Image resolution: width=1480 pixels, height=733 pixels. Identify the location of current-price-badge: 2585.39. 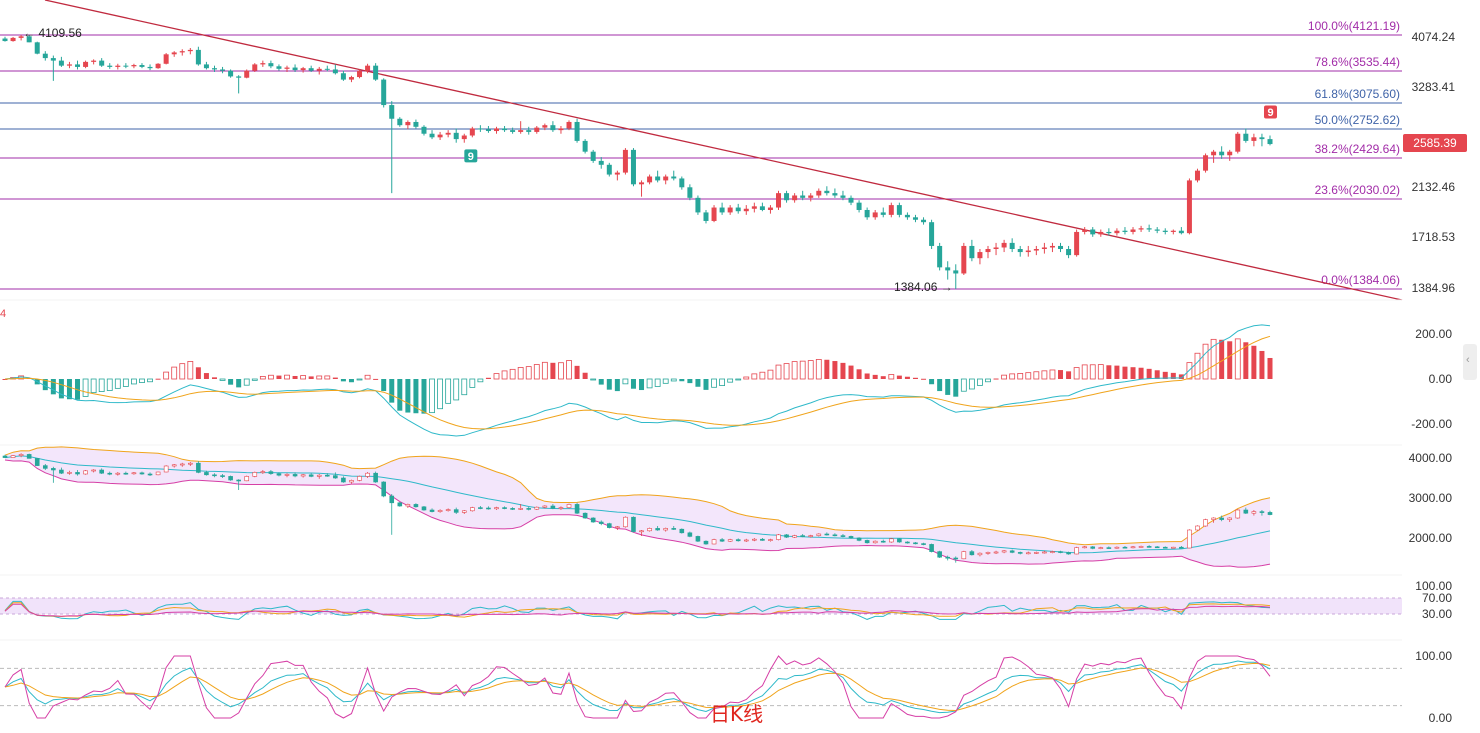
(1435, 143).